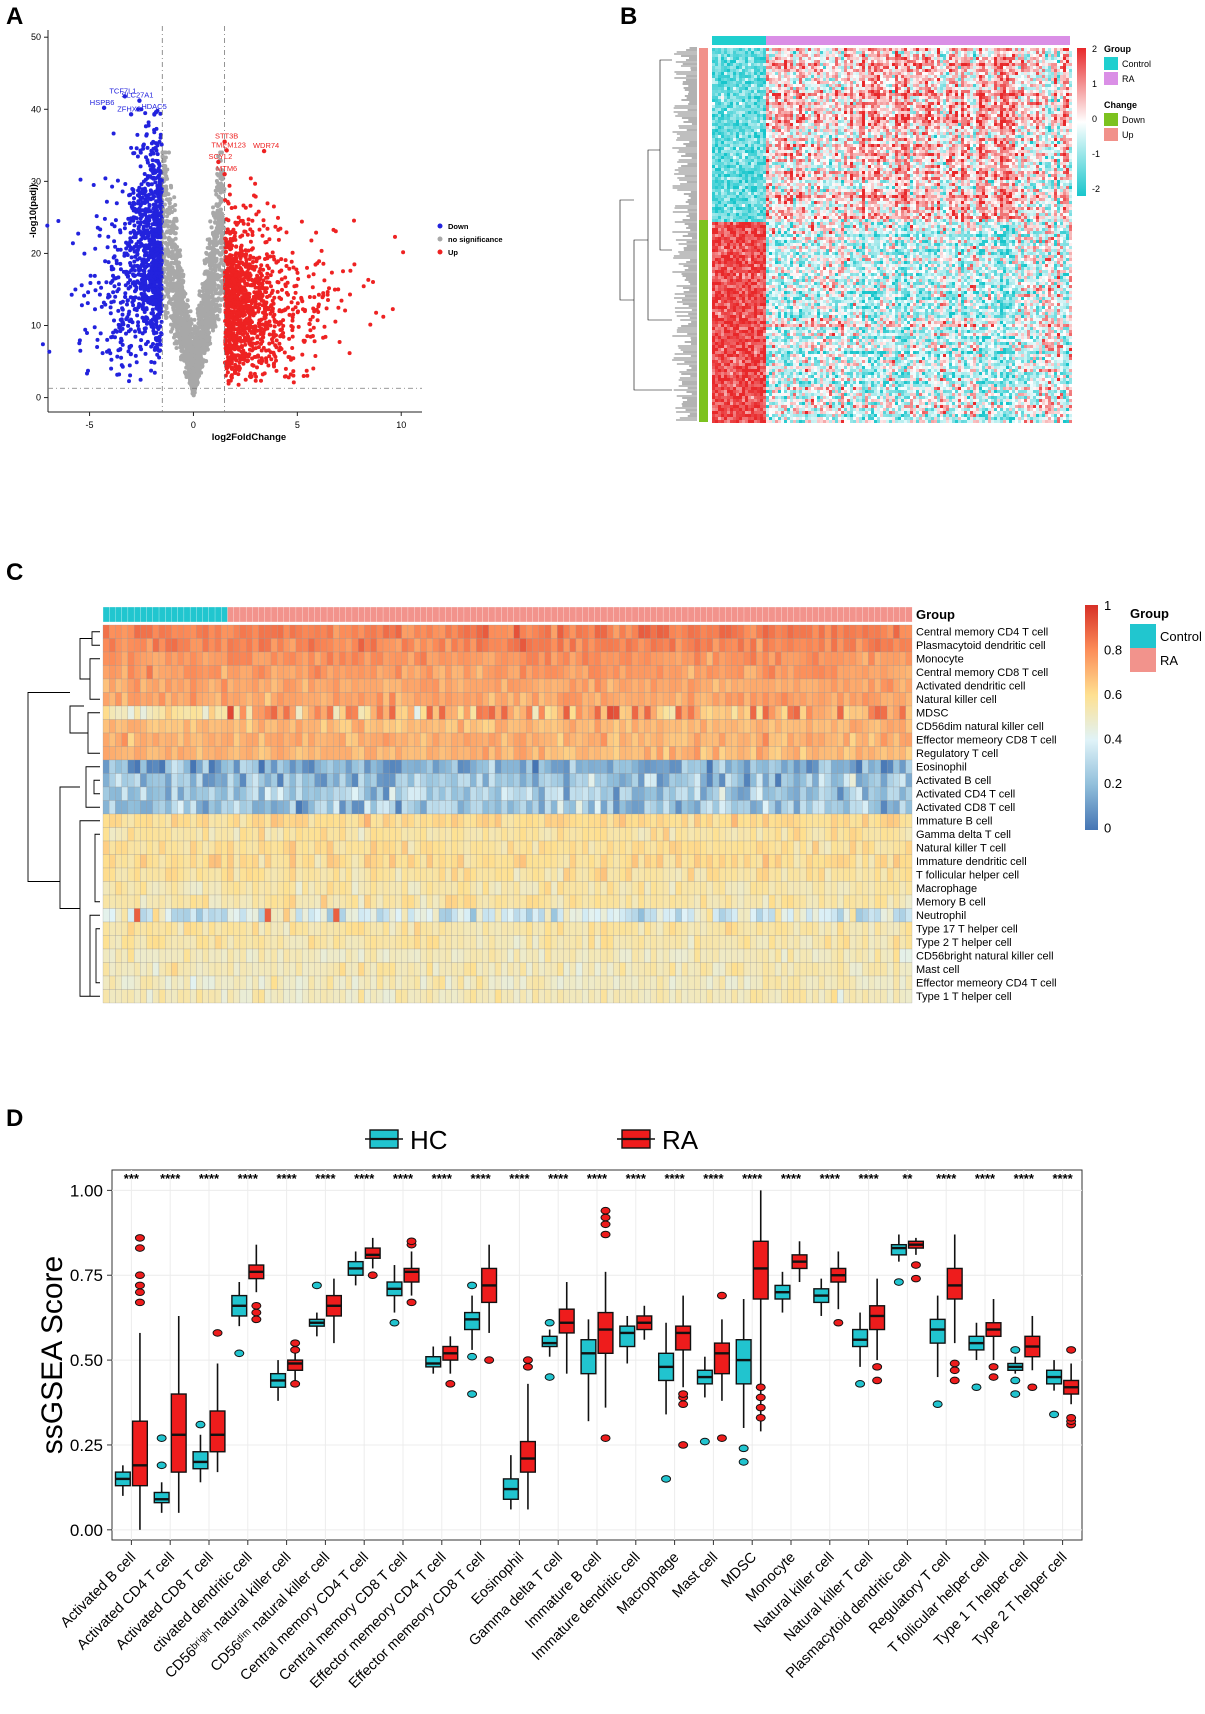 The image size is (1205, 1714). Describe the element at coordinates (703, 321) in the screenshot. I see `change-bar-down` at that location.